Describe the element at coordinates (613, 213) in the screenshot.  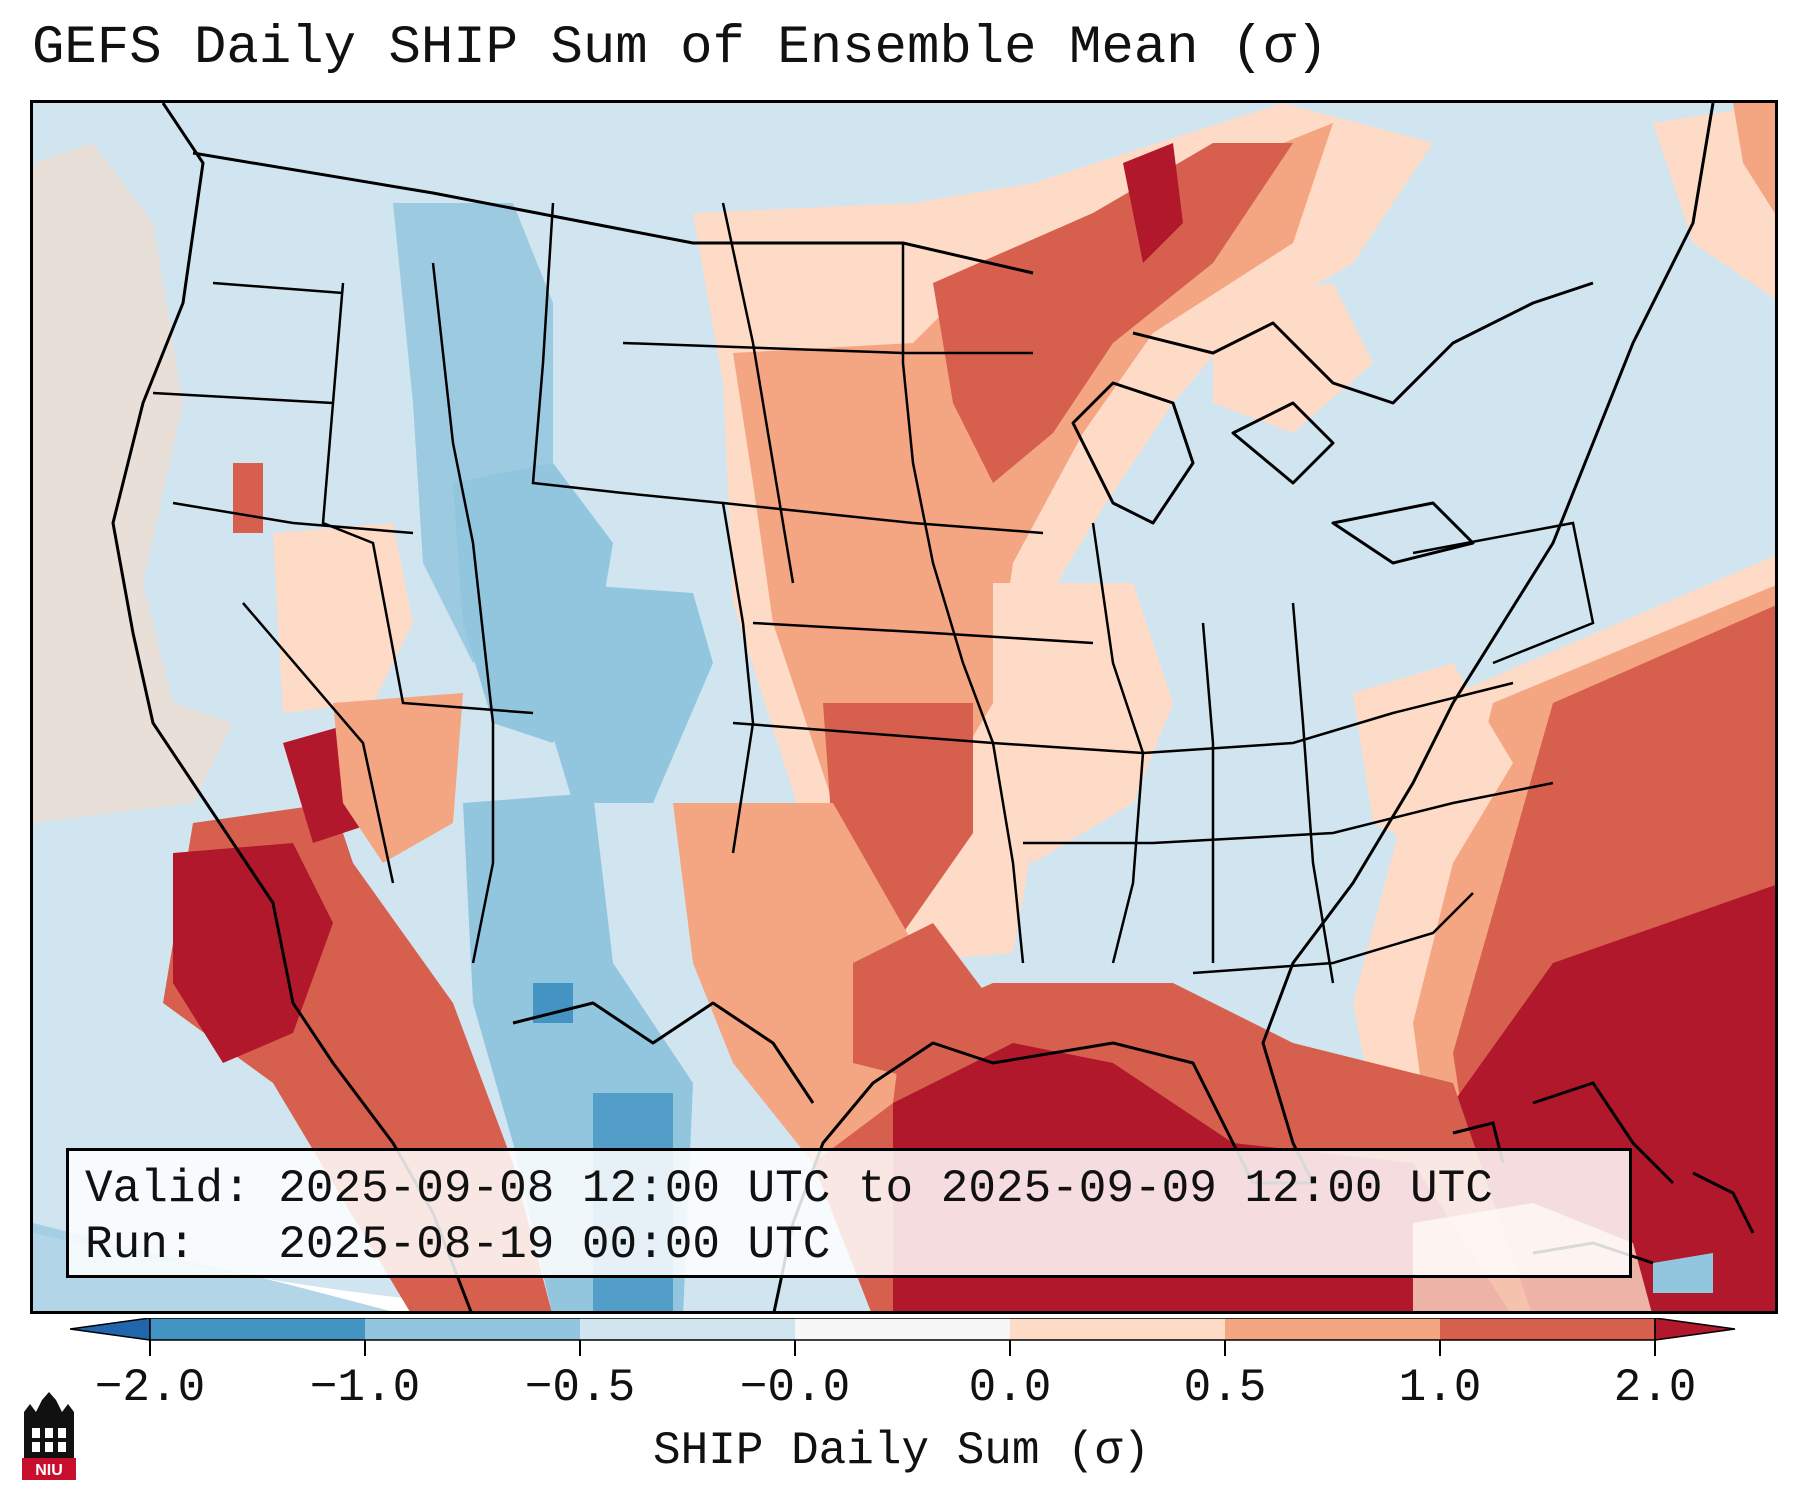
I see `canada-border` at that location.